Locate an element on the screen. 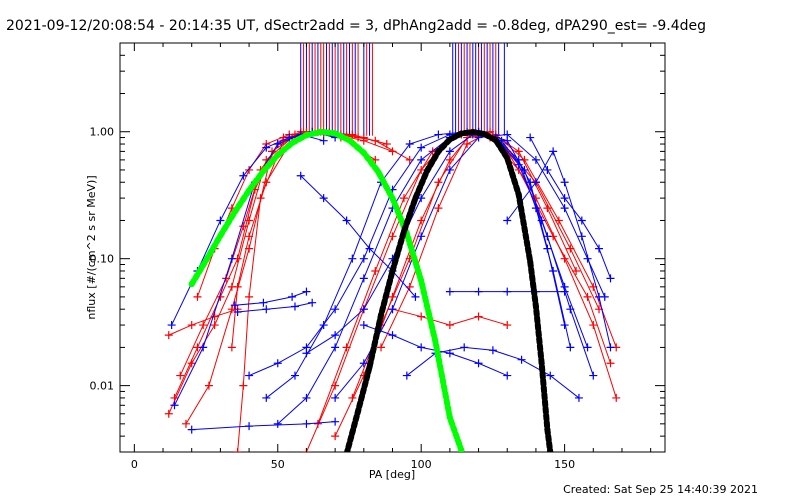 The height and width of the screenshot is (500, 800). y-axis-label: nflux [#/(cm^2 s sr MeV)] is located at coordinates (91, 247).